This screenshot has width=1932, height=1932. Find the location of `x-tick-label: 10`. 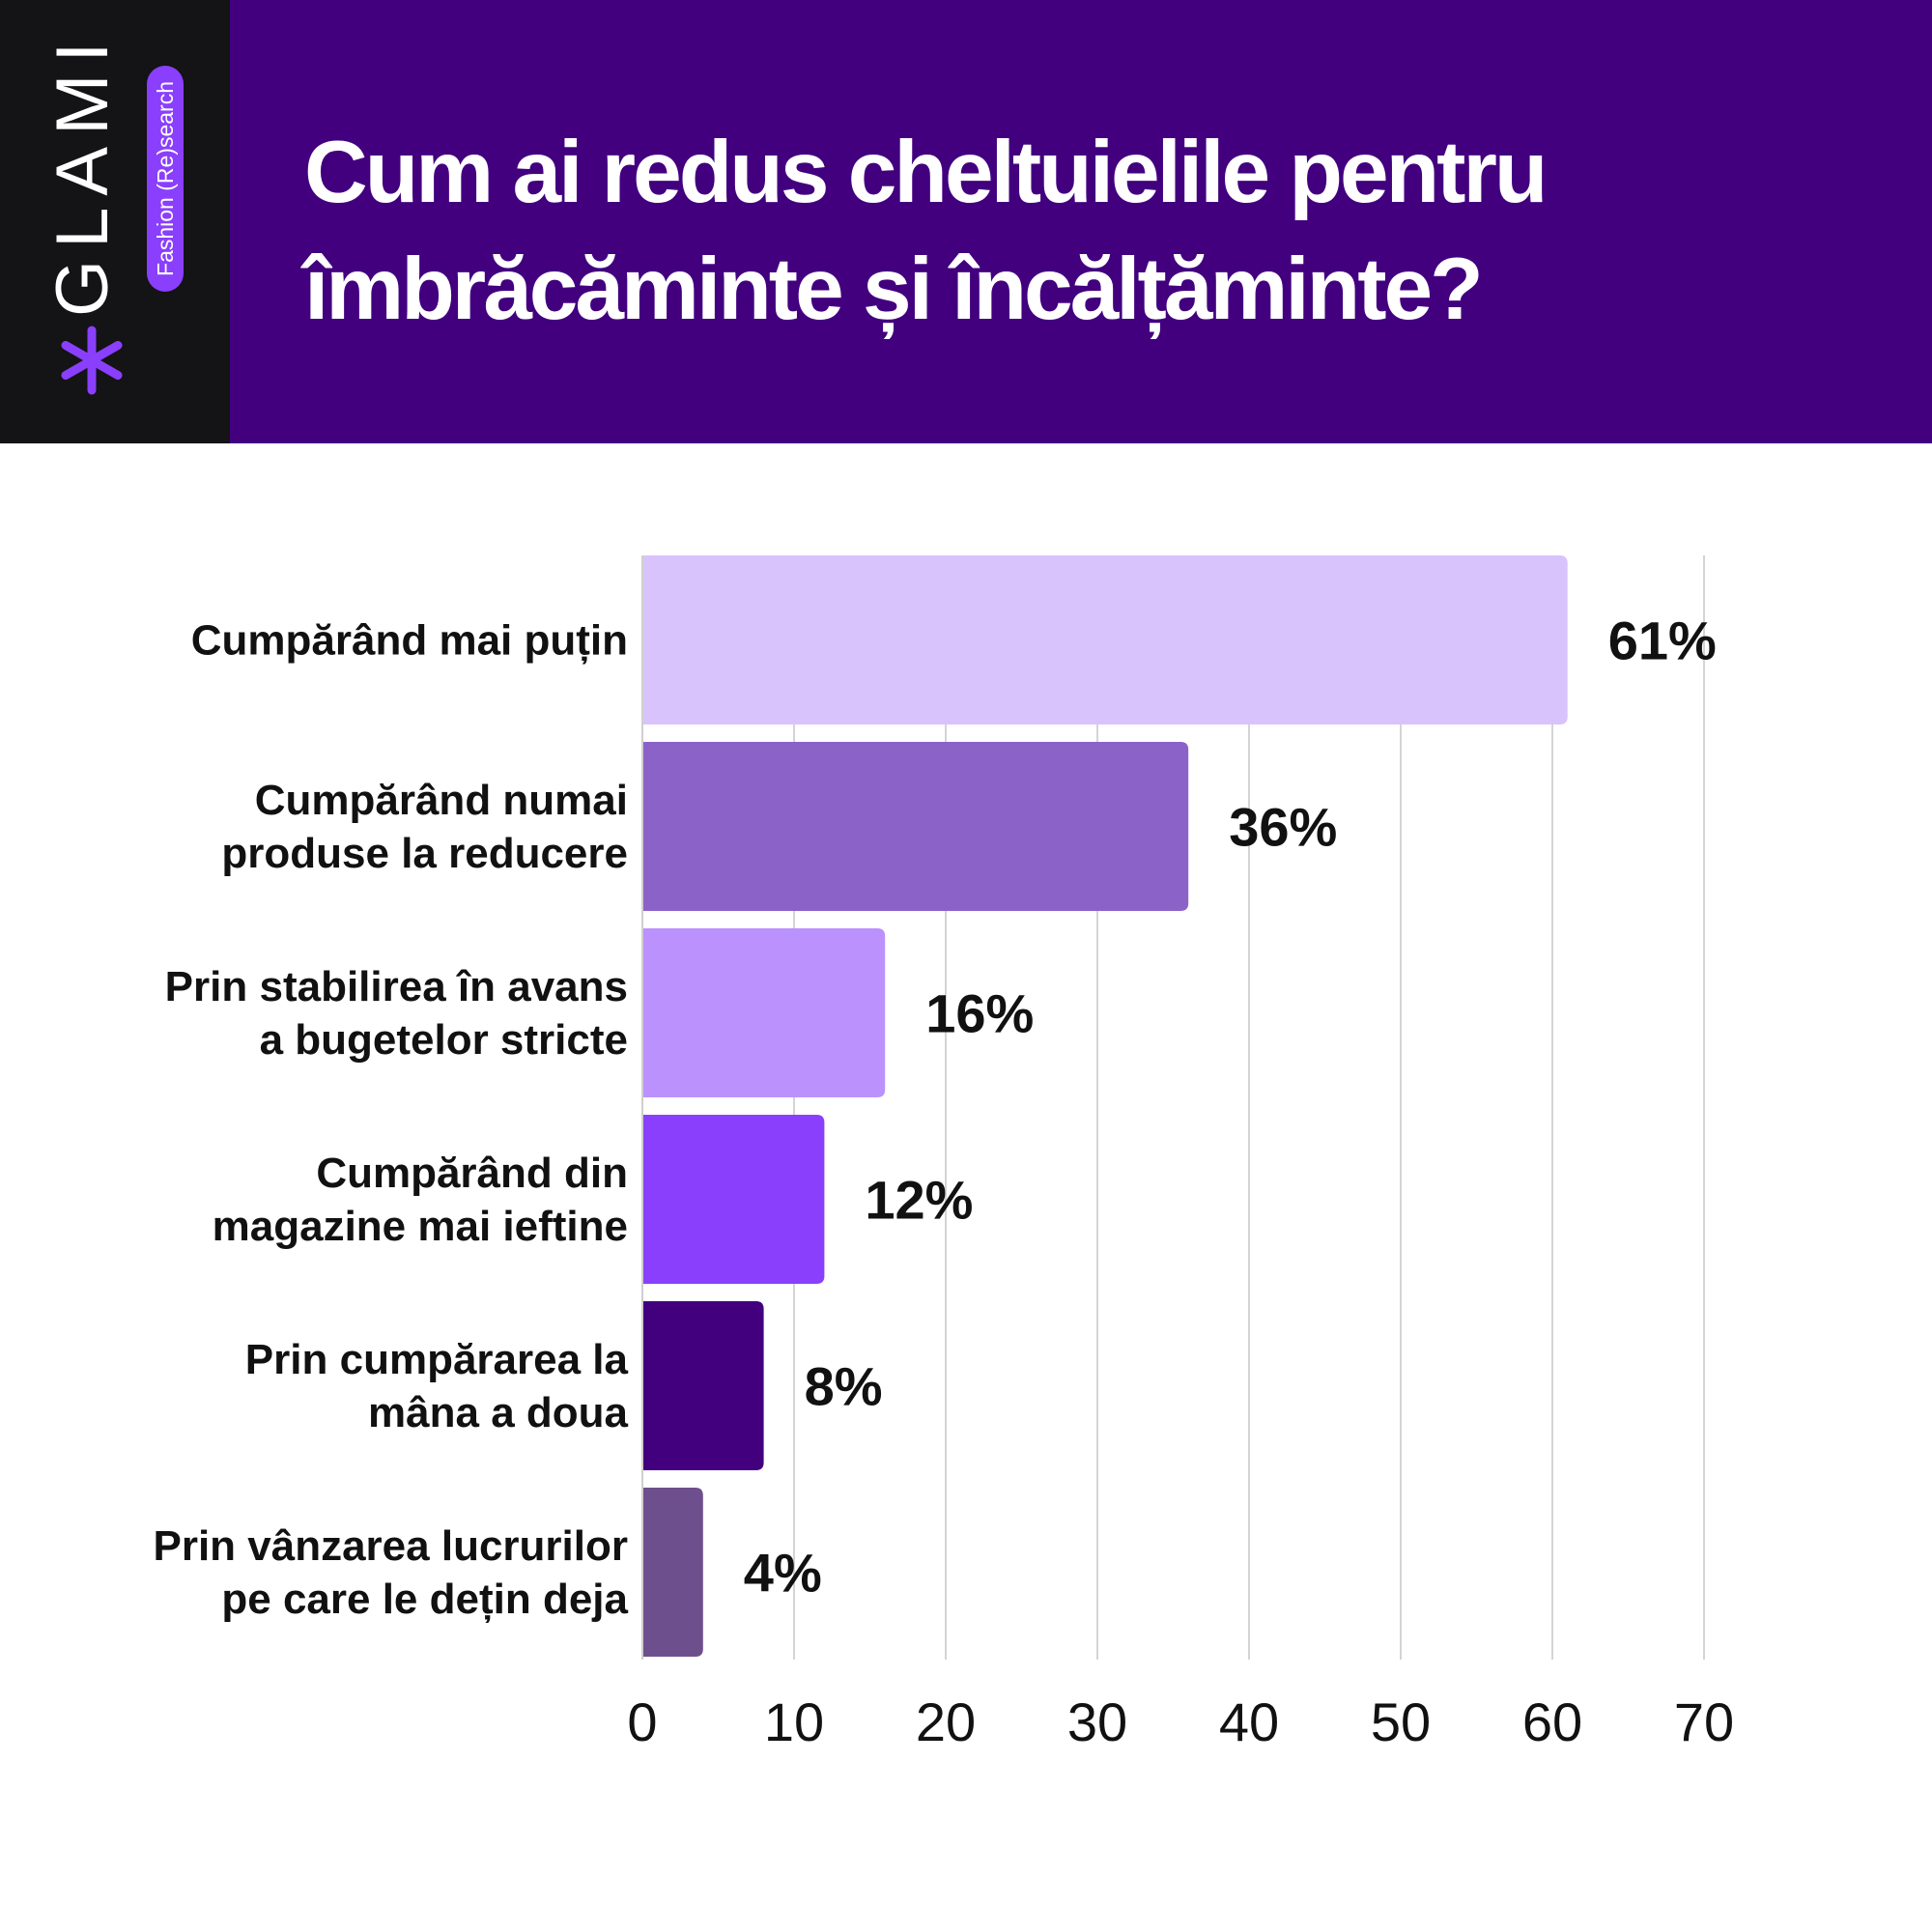

x-tick-label: 10 is located at coordinates (794, 1721).